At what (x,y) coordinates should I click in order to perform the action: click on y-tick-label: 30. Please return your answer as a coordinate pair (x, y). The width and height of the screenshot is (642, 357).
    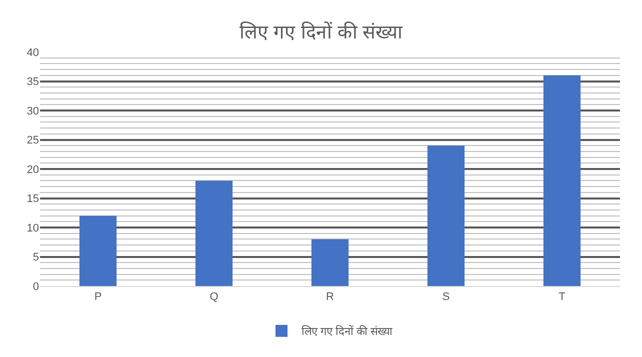
    Looking at the image, I should click on (32, 111).